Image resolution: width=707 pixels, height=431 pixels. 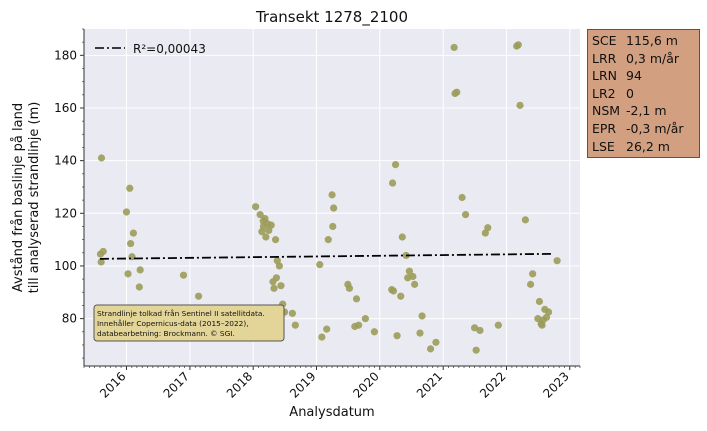 What do you see at coordinates (643, 76) in the screenshot?
I see `stats-row: LRN 94` at bounding box center [643, 76].